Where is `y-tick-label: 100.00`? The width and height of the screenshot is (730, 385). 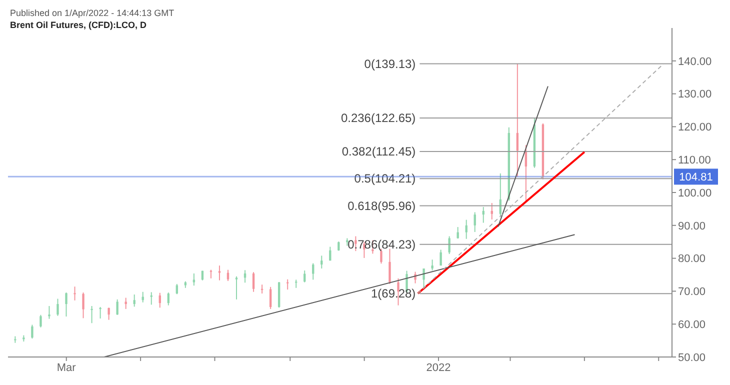
y-tick-label: 100.00 is located at coordinates (695, 193).